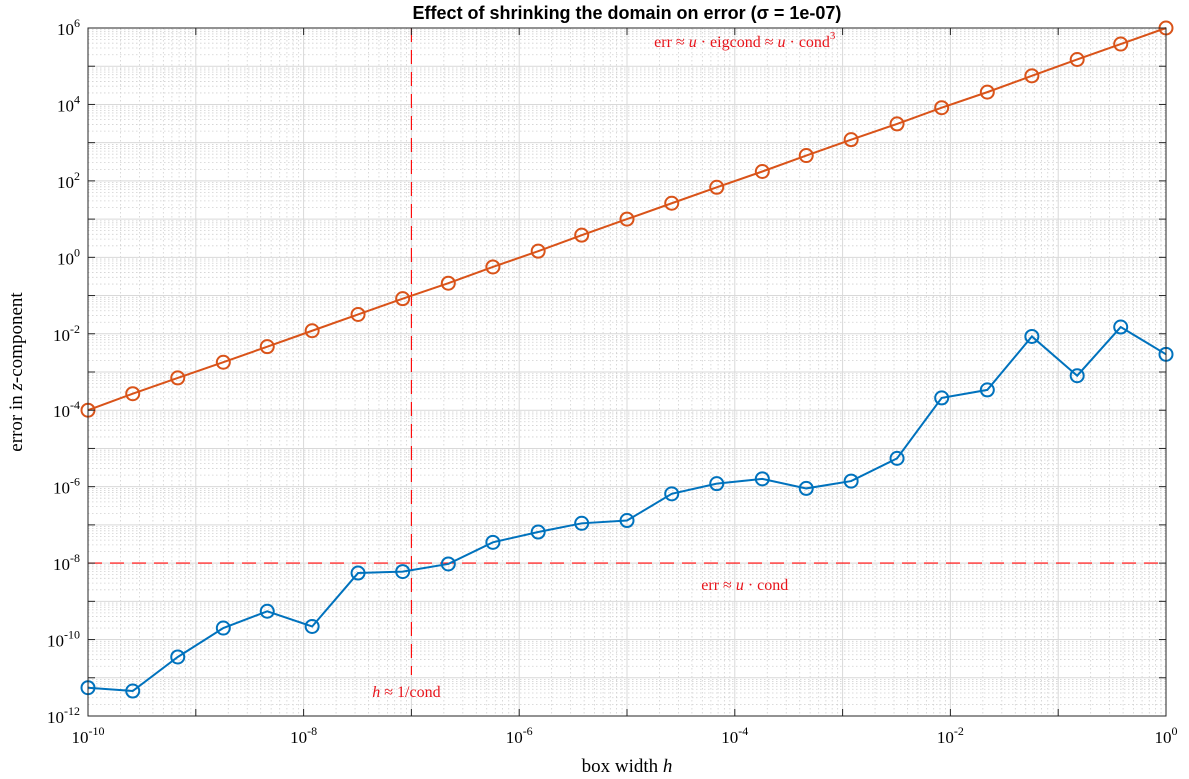 This screenshot has width=1189, height=779. I want to click on x-tick-label: 10⁻¹⁰, so click(88, 735).